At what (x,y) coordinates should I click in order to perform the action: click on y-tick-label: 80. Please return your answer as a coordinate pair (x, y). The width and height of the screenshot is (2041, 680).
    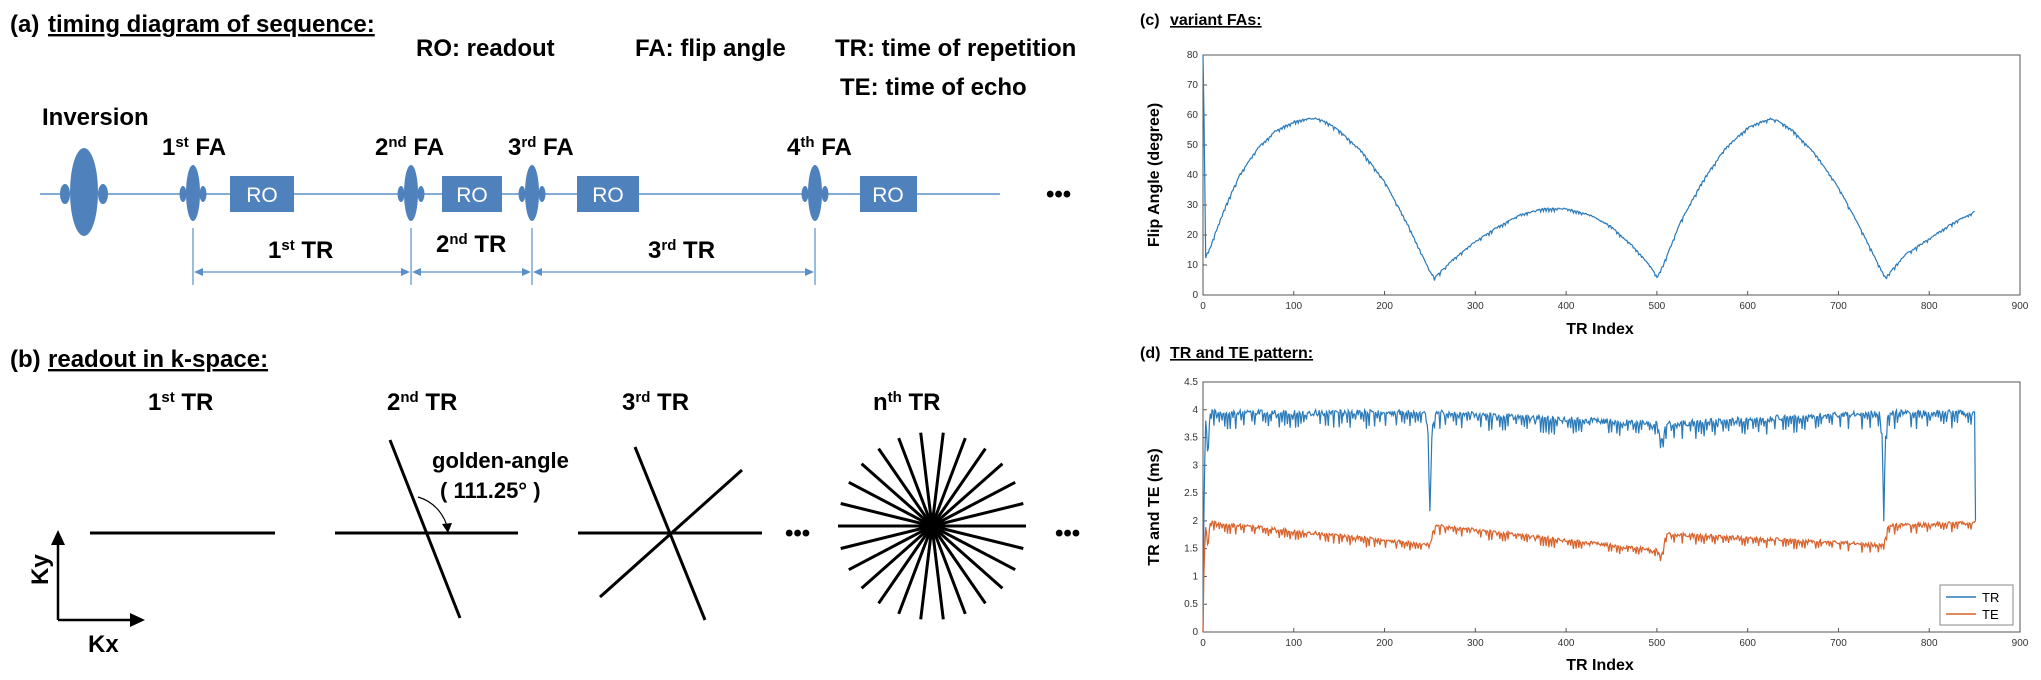
    Looking at the image, I should click on (1193, 55).